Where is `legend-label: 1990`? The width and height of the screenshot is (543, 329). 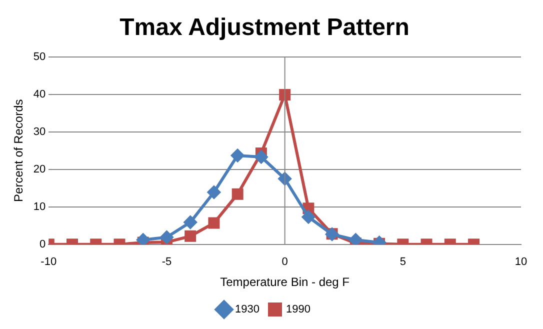 legend-label: 1990 is located at coordinates (298, 310).